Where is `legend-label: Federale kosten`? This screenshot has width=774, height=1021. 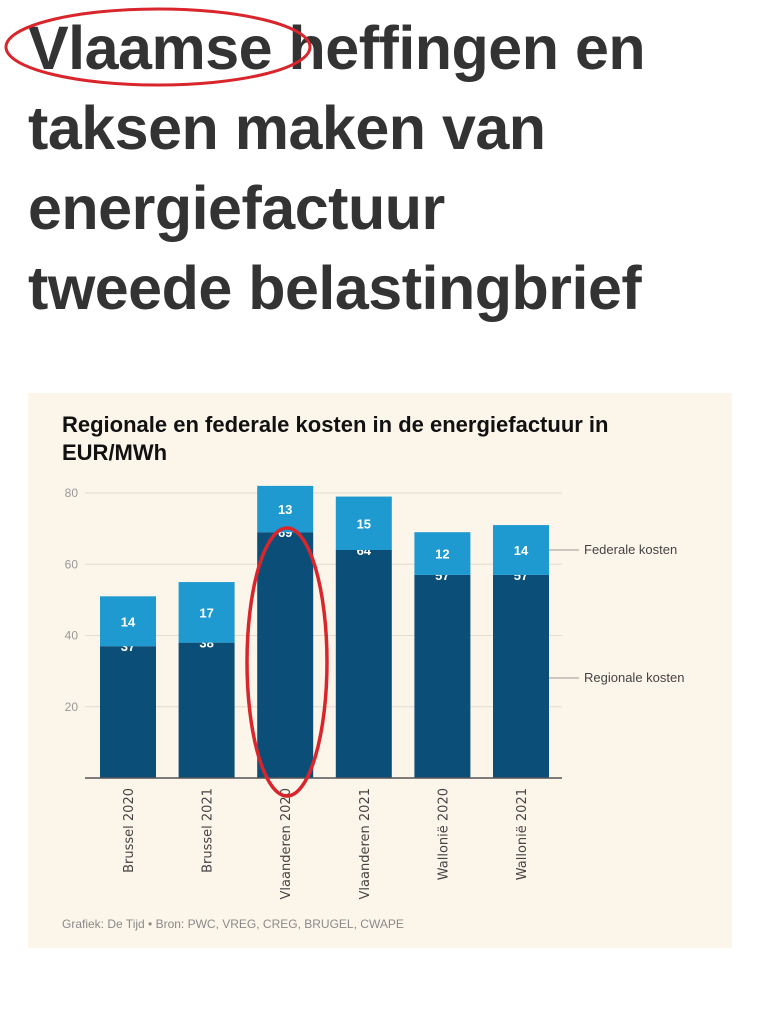
legend-label: Federale kosten is located at coordinates (630, 549).